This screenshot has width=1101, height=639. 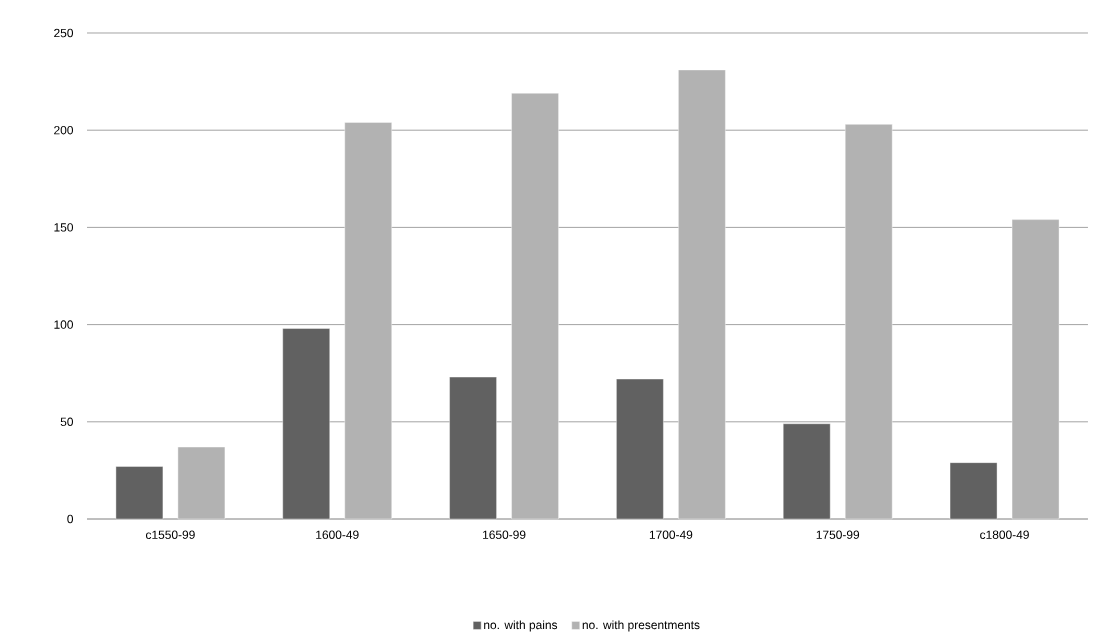 I want to click on x-tick-label: c1800-49, so click(x=1004, y=534).